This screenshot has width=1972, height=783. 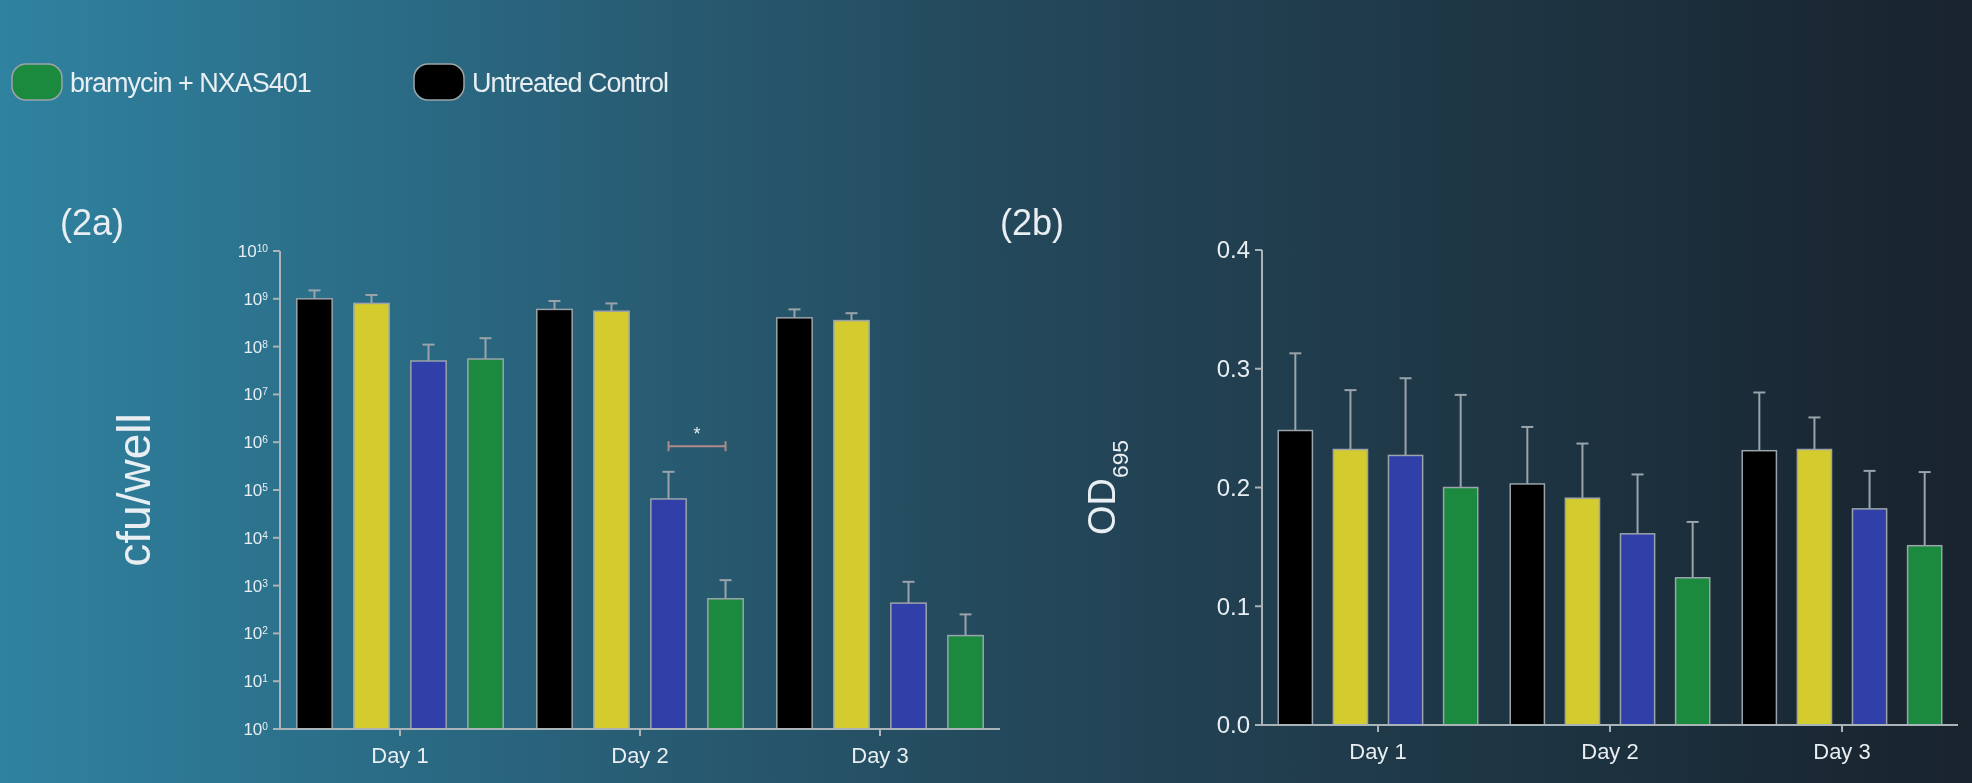 I want to click on y-tick-label: 0.4, so click(x=1233, y=250).